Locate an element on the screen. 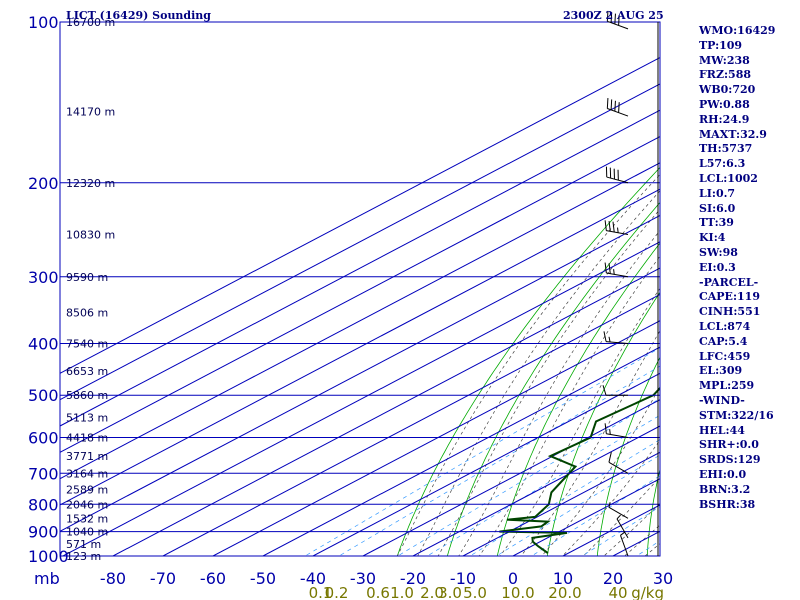 Image resolution: width=800 pixels, height=600 pixels. index-item: CINH:551 is located at coordinates (730, 312).